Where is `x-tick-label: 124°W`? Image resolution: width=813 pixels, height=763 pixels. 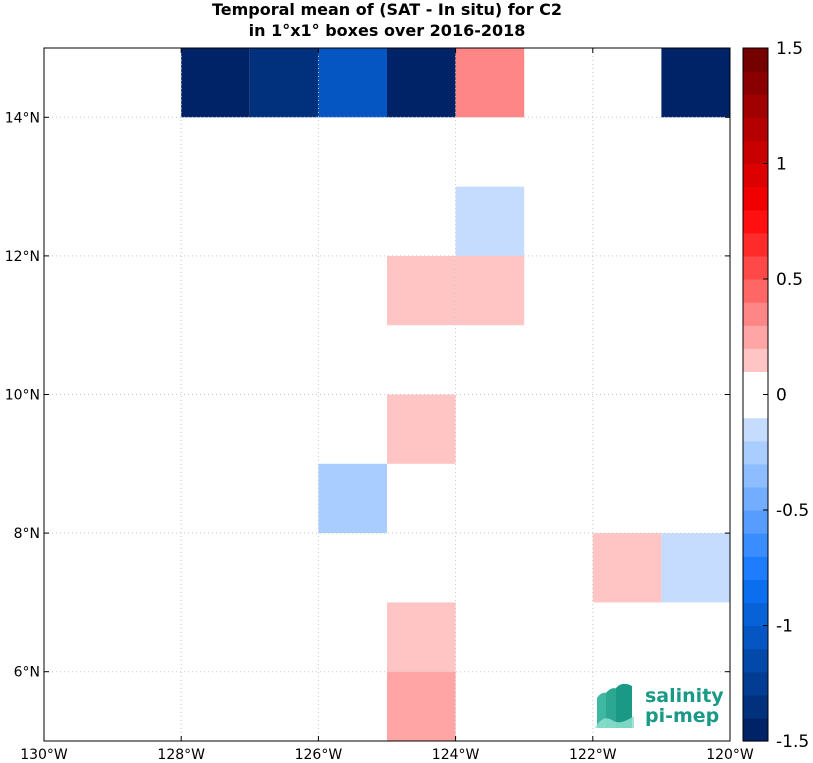
x-tick-label: 124°W is located at coordinates (456, 755).